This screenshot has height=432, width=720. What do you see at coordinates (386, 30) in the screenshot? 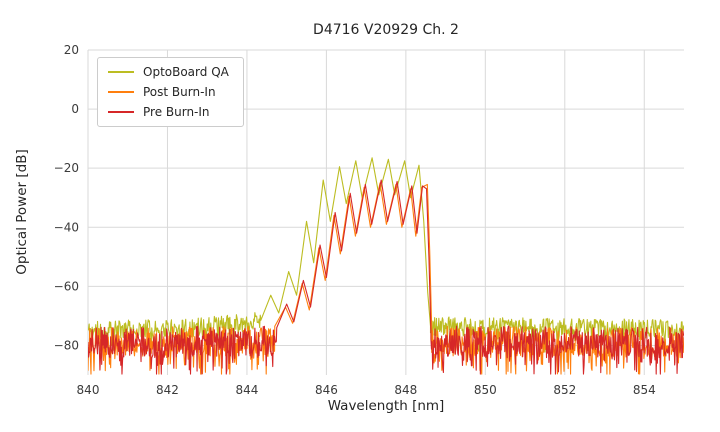
I see `chart-title: D4716 V20929 Ch. 2` at bounding box center [386, 30].